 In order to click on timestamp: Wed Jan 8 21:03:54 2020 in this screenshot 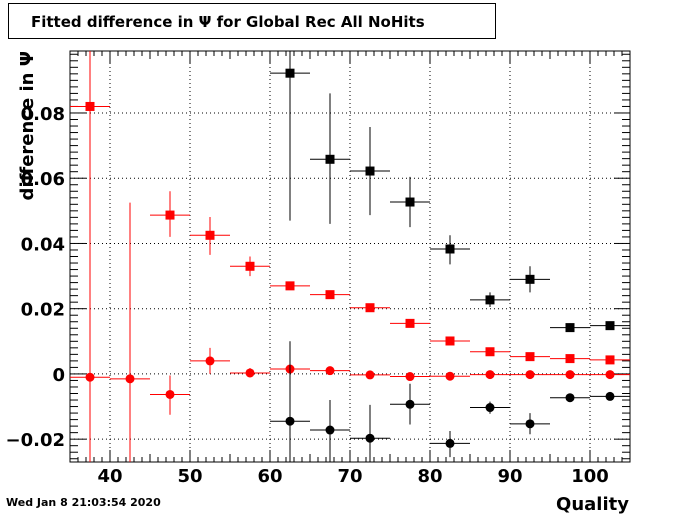, I will do `click(83, 502)`.